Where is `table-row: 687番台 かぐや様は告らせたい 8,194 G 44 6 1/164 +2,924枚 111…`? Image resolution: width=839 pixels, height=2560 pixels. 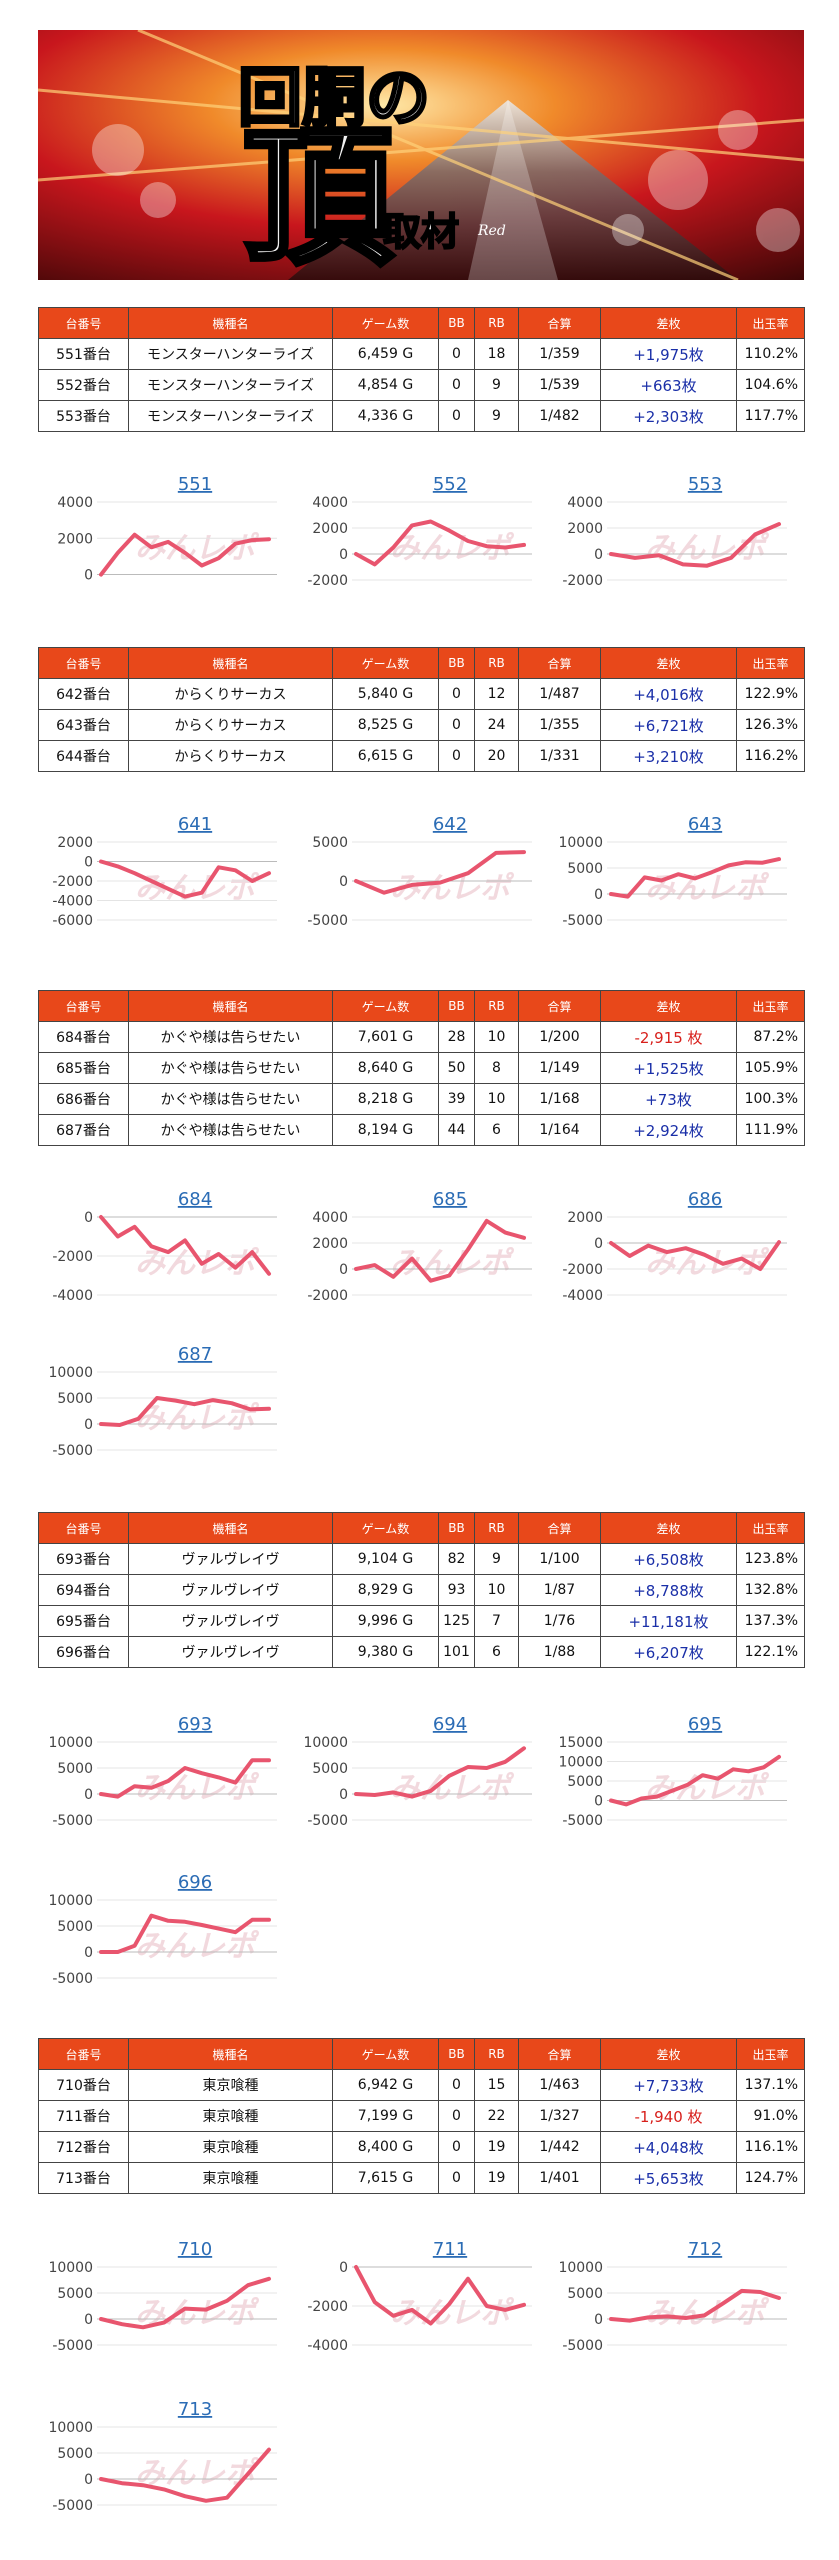 table-row: 687番台 かぐや様は告らせたい 8,194 G 44 6 1/164 +2,924枚 111… is located at coordinates (421, 1130).